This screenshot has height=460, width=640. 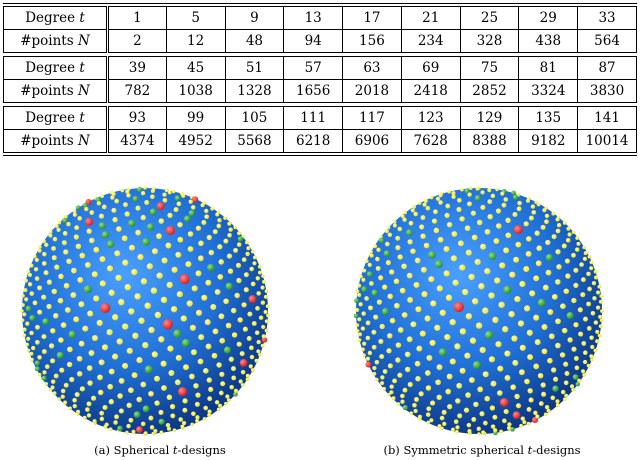 I want to click on row-header: Degree t, so click(x=56, y=68).